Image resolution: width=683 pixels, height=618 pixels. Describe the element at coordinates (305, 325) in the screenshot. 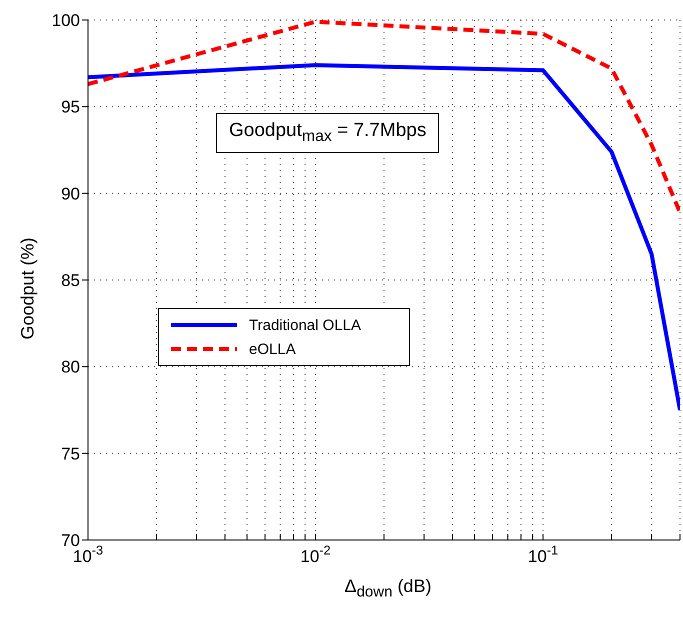

I see `legend-label: Traditional OLLA` at that location.